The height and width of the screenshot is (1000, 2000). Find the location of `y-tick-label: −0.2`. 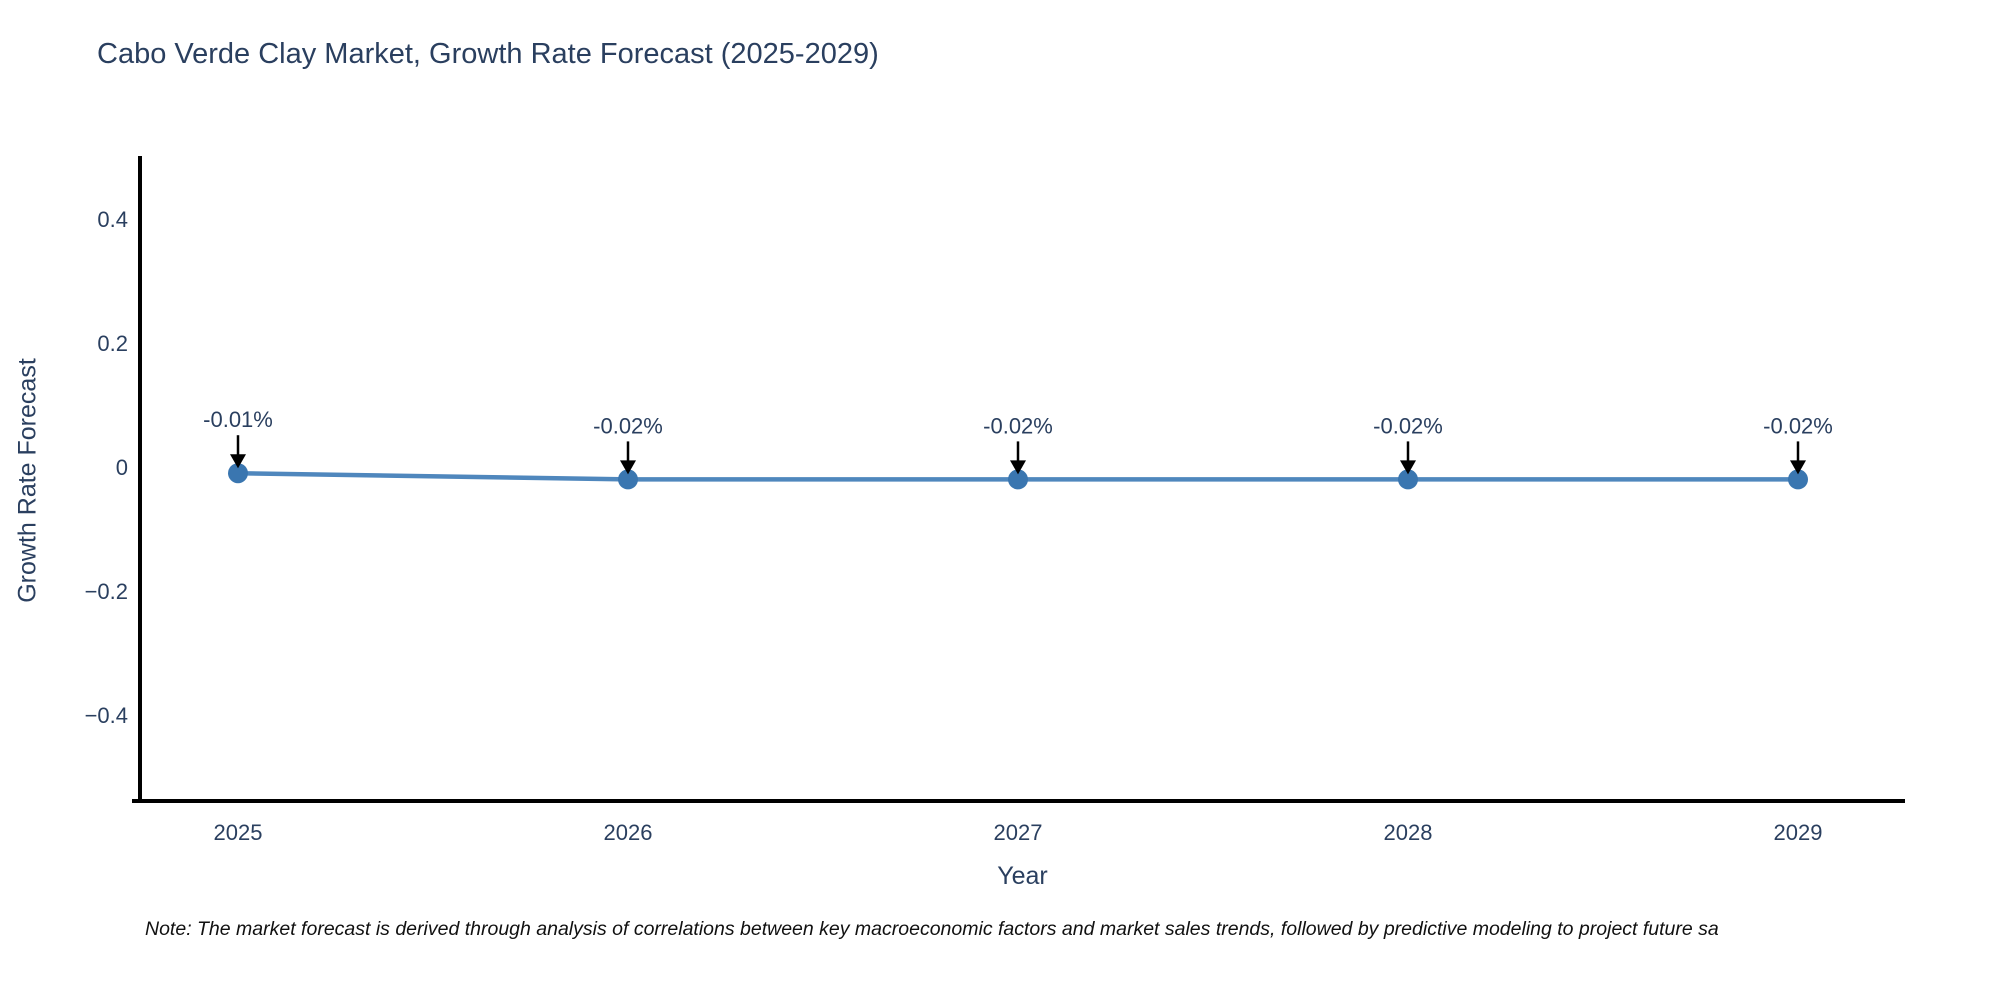

y-tick-label: −0.2 is located at coordinates (106, 591).